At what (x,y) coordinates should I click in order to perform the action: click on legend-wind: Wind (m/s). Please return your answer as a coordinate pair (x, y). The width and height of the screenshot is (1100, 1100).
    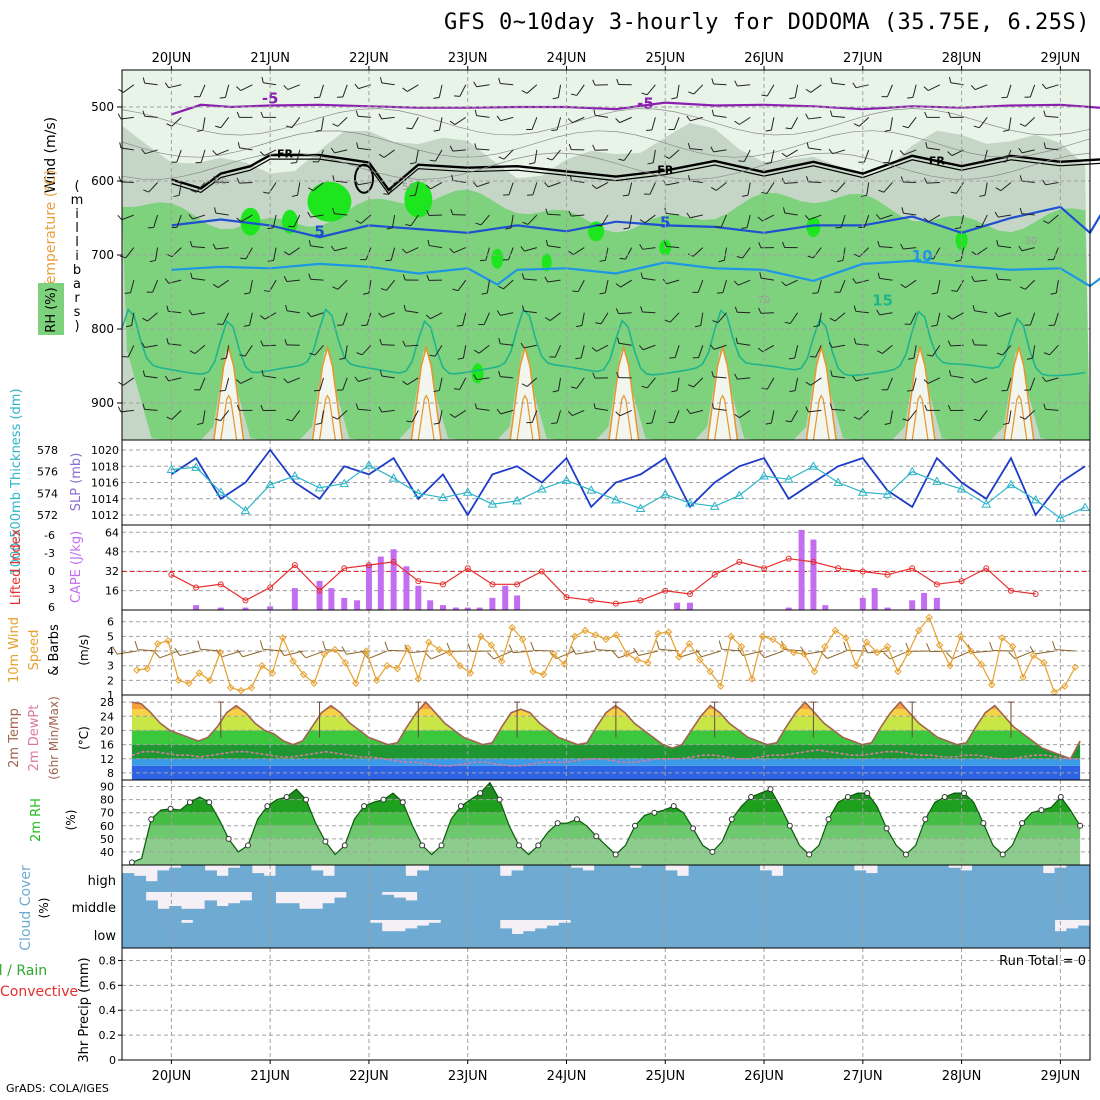
    Looking at the image, I should click on (51, 155).